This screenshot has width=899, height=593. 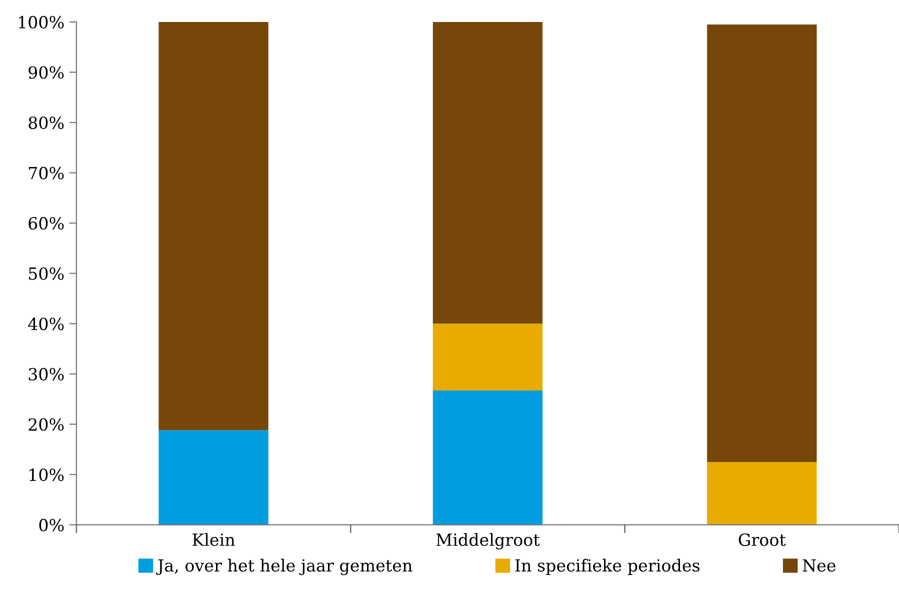 What do you see at coordinates (284, 567) in the screenshot?
I see `legend-label: Ja, over het hele jaar gemeten` at bounding box center [284, 567].